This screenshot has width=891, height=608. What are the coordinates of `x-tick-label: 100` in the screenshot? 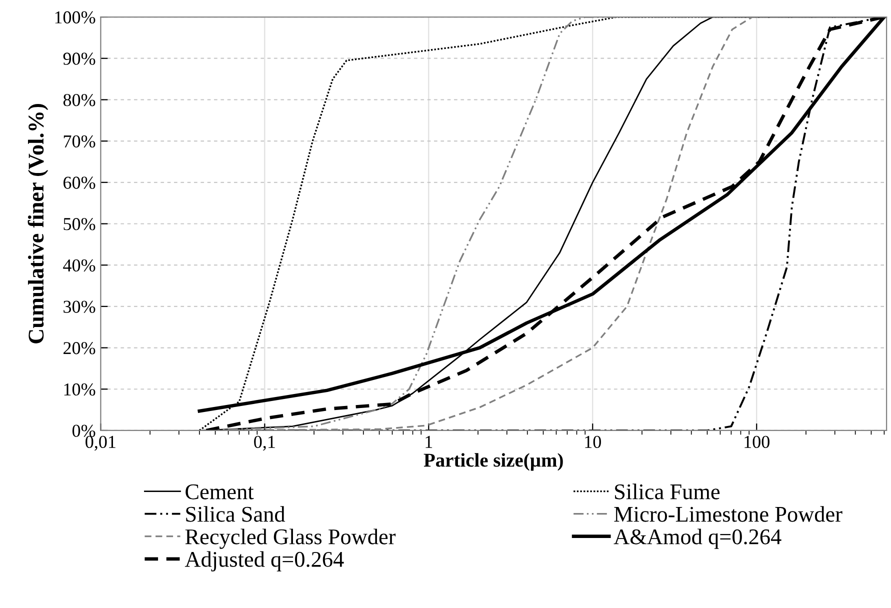 It's located at (757, 442).